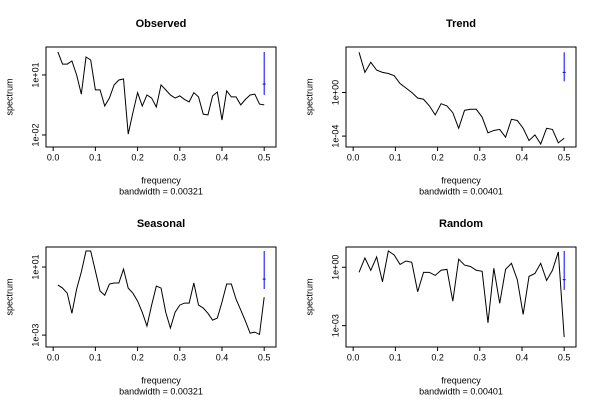  What do you see at coordinates (35, 134) in the screenshot?
I see `y-tick-label: 1e-02` at bounding box center [35, 134].